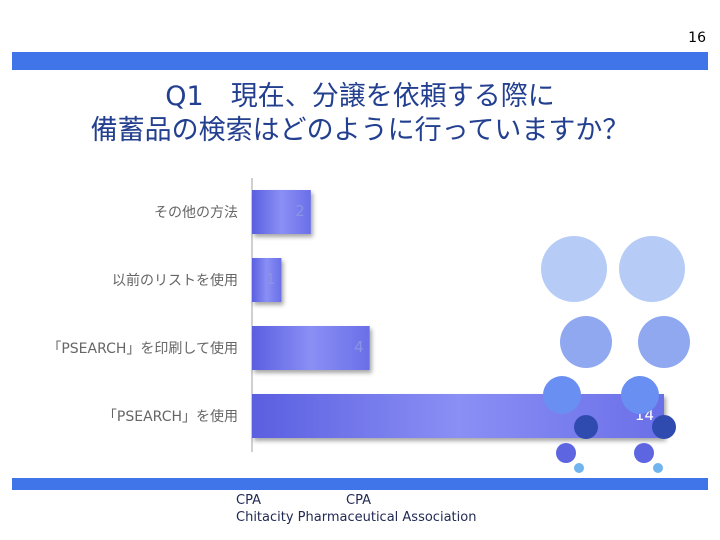 This screenshot has width=720, height=540. What do you see at coordinates (360, 130) in the screenshot?
I see `title-line-2: 備蓄品の検索はどのように行っていますか？` at bounding box center [360, 130].